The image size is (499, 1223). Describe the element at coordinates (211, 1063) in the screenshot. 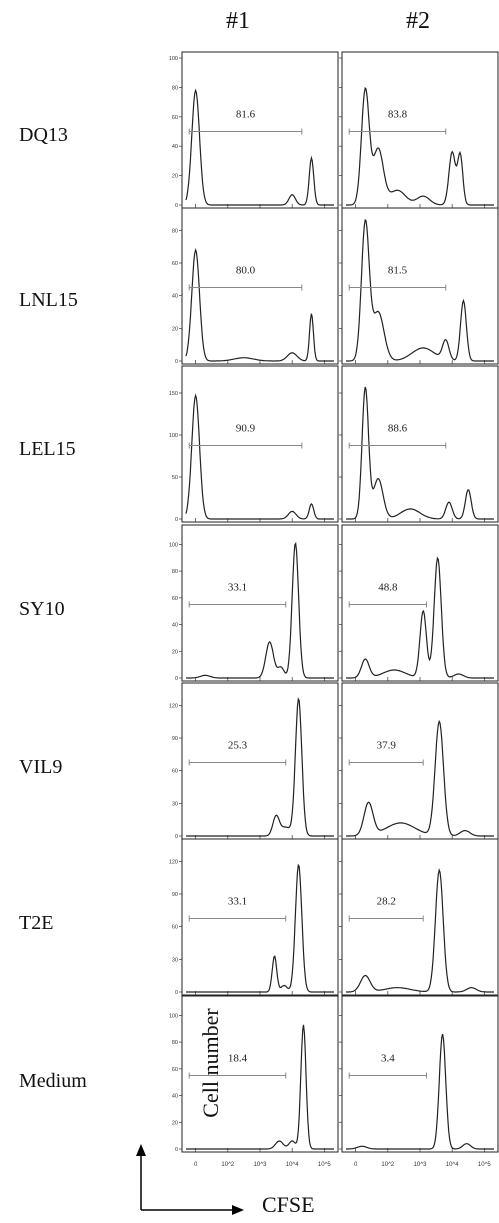

I see `y-axis-label: Cell number` at that location.